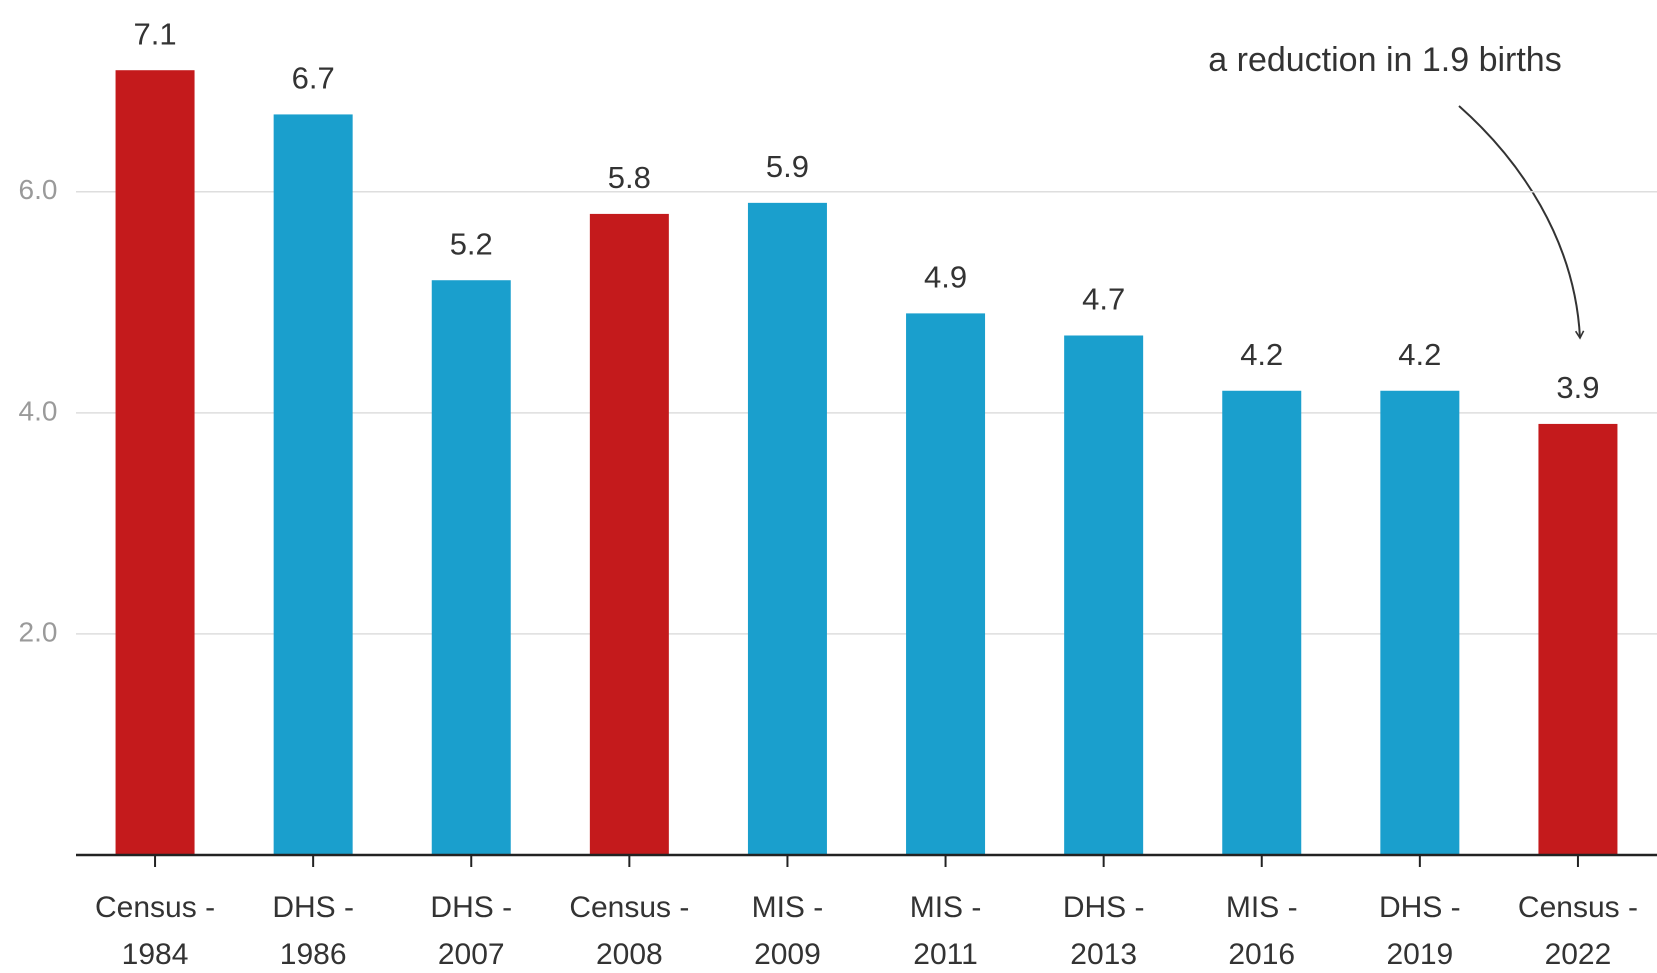 This screenshot has height=973, width=1657. I want to click on value-label: 5.9, so click(787, 166).